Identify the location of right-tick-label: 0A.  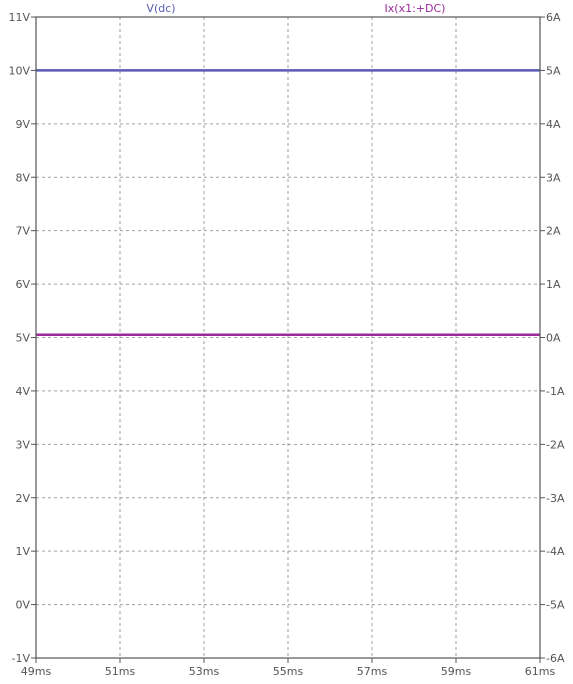
(553, 338).